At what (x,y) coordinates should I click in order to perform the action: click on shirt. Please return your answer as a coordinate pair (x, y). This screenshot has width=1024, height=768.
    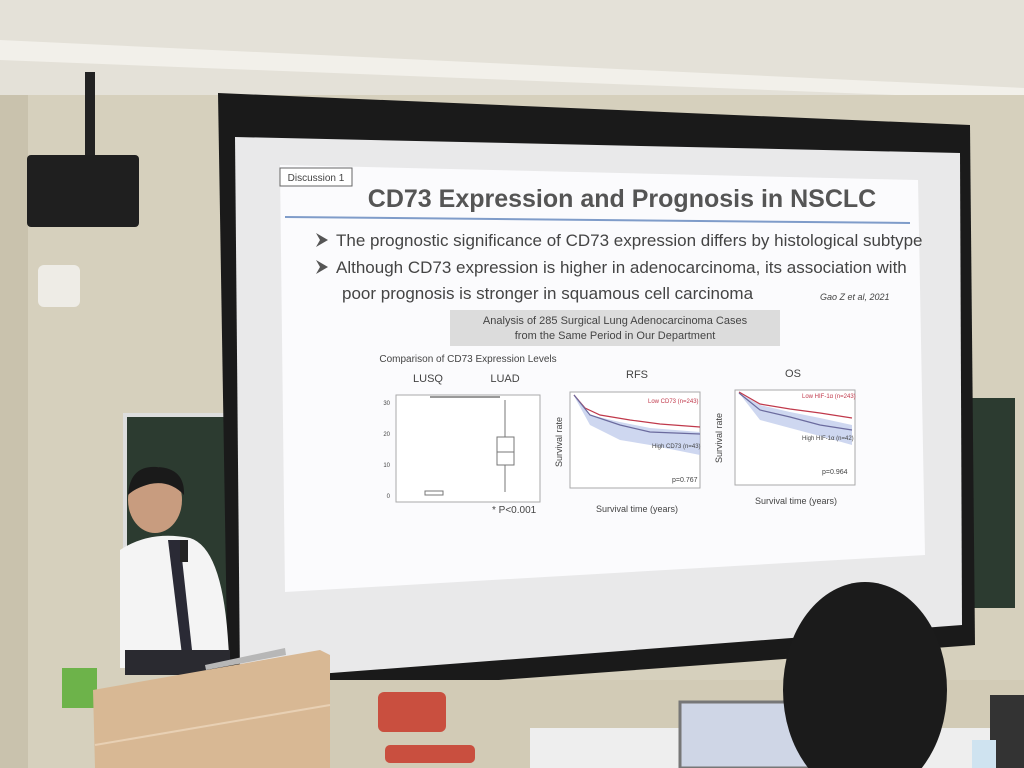
    Looking at the image, I should click on (175, 601).